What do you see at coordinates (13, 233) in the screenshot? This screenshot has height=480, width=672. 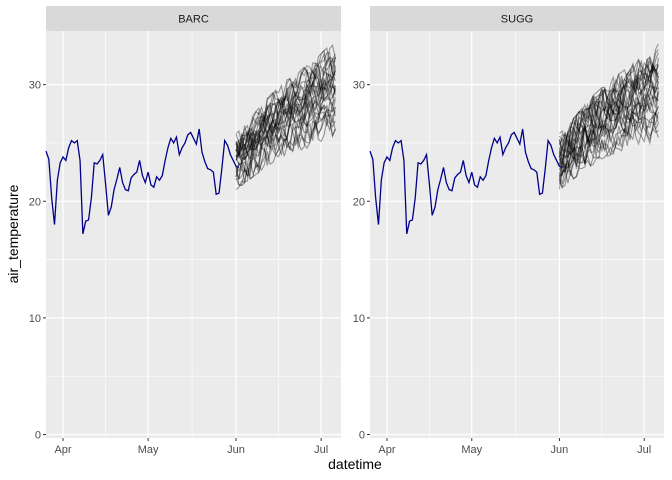 I see `y-axis-title: air_temperature` at bounding box center [13, 233].